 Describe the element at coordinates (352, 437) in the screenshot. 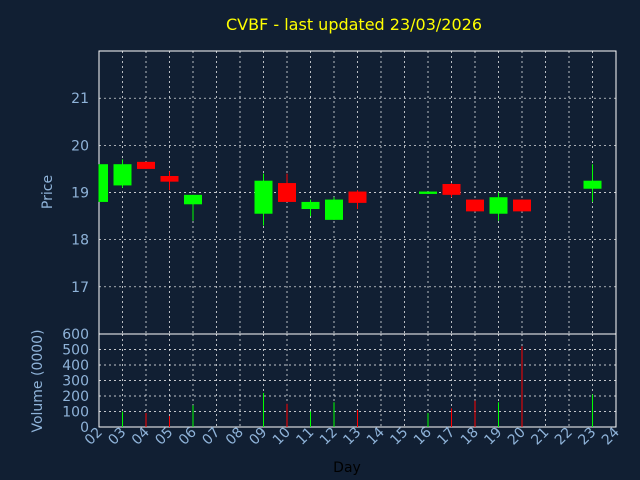

I see `x-tick-label: 13` at that location.